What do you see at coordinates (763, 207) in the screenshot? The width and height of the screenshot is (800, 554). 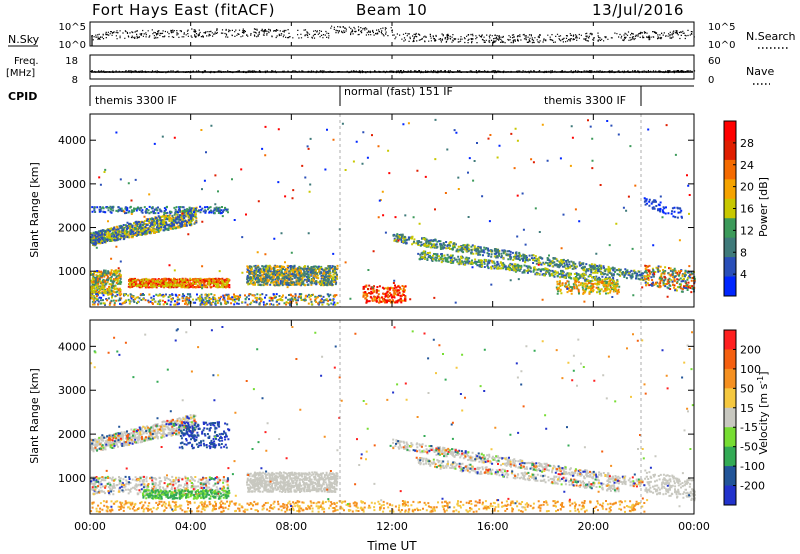 I see `power-colorbar-label: Power [dB]` at bounding box center [763, 207].